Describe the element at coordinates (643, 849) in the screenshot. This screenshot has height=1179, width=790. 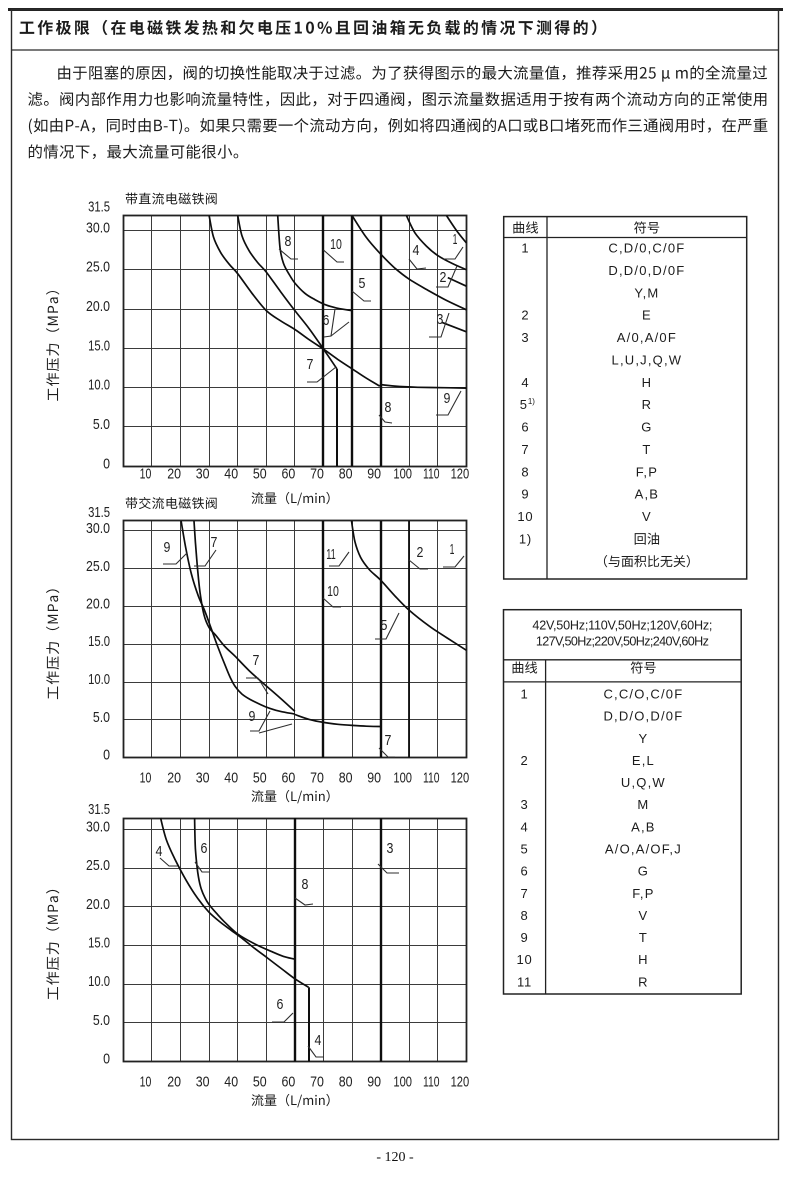
I see `svg-text: A/O,A/OF,J` at that location.